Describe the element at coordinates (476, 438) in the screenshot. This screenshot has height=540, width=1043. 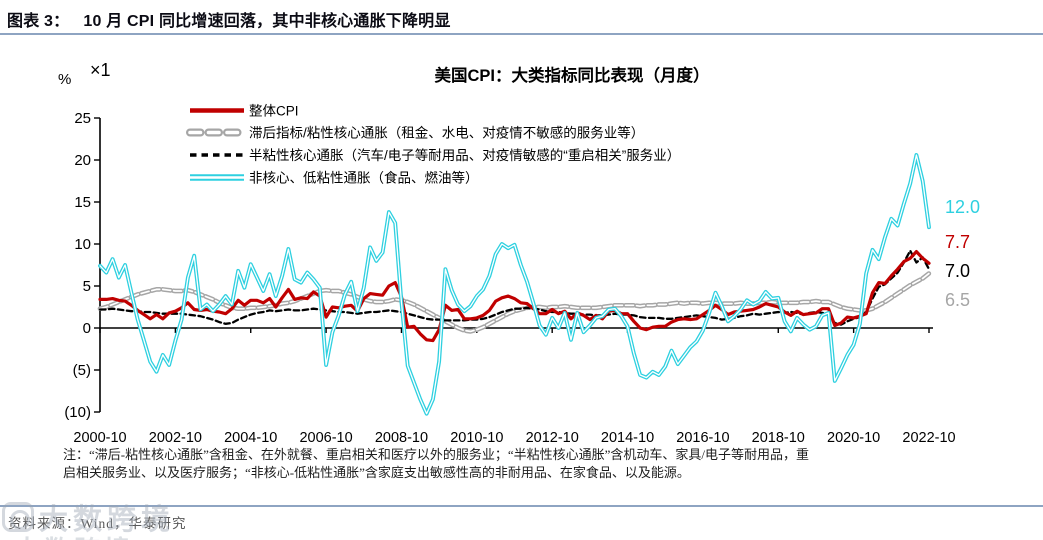
I see `x-tick-label: 2010-10` at that location.